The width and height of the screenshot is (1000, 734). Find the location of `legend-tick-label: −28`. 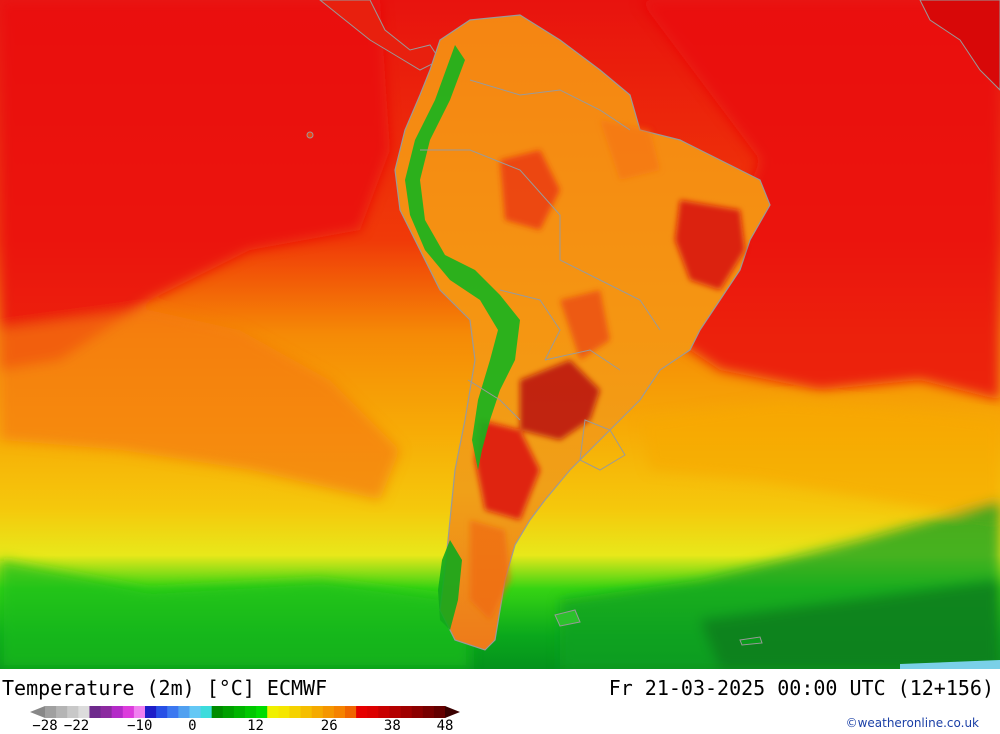

legend-tick-label: −28 is located at coordinates (45, 726).